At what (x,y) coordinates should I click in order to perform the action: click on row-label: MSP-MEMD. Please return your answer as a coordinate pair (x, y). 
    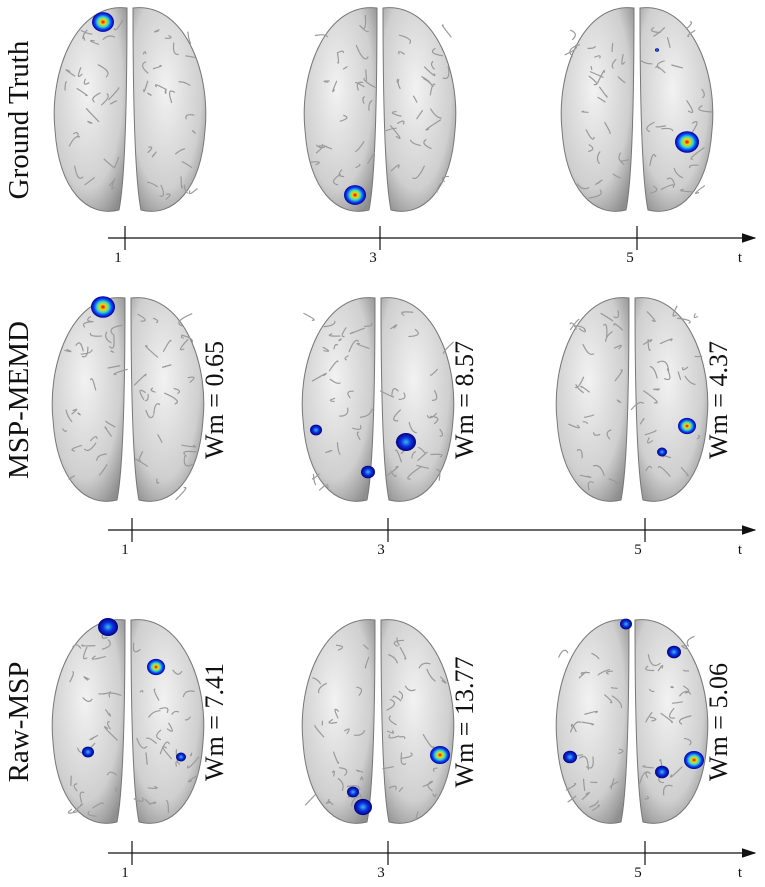
    Looking at the image, I should click on (19, 400).